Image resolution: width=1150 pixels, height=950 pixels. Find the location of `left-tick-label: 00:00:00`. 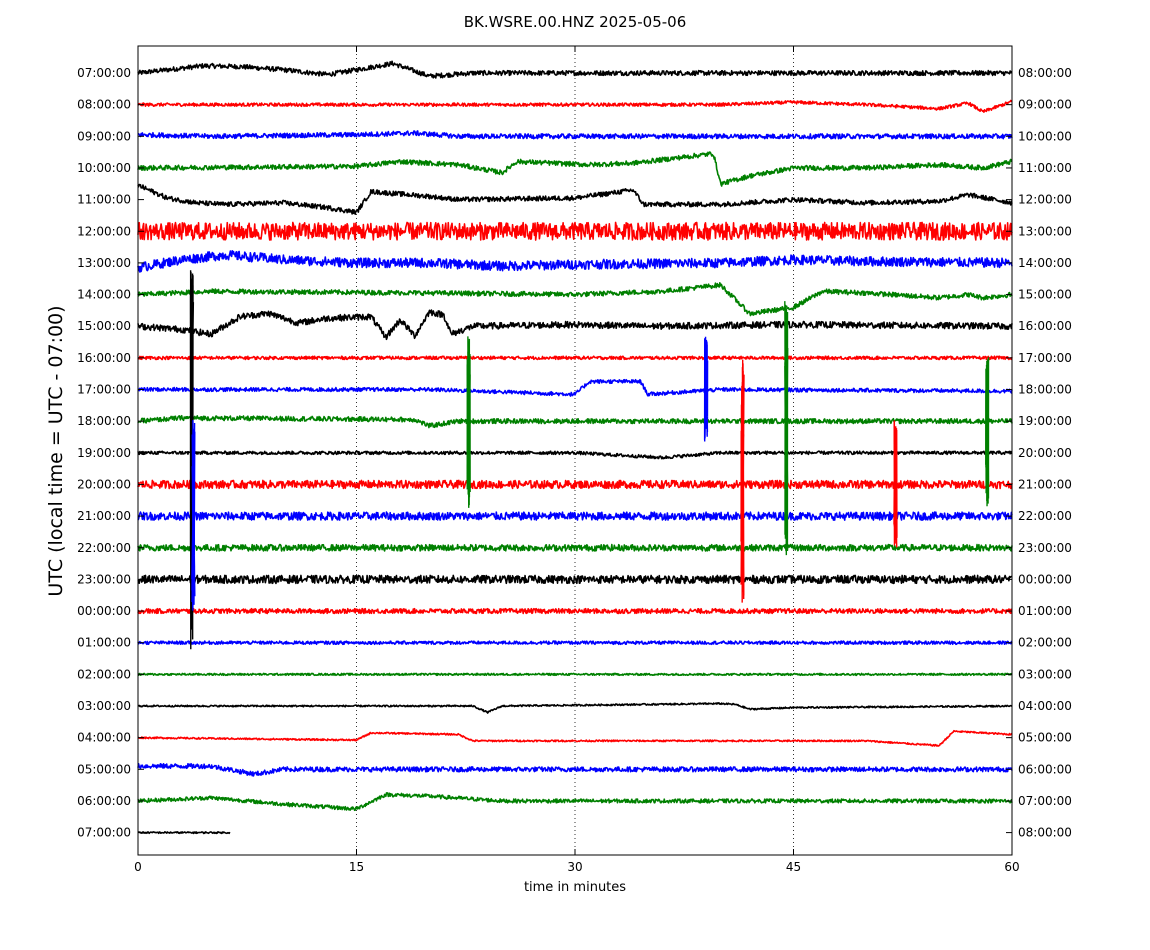

left-tick-label: 00:00:00 is located at coordinates (104, 611).